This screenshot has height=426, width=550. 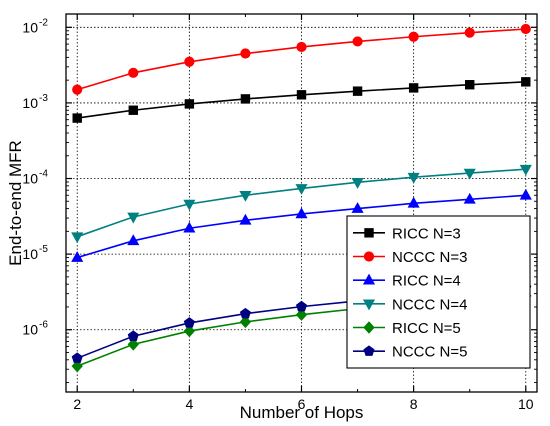 What do you see at coordinates (43, 249) in the screenshot?
I see `y-tick-exponent: -5` at bounding box center [43, 249].